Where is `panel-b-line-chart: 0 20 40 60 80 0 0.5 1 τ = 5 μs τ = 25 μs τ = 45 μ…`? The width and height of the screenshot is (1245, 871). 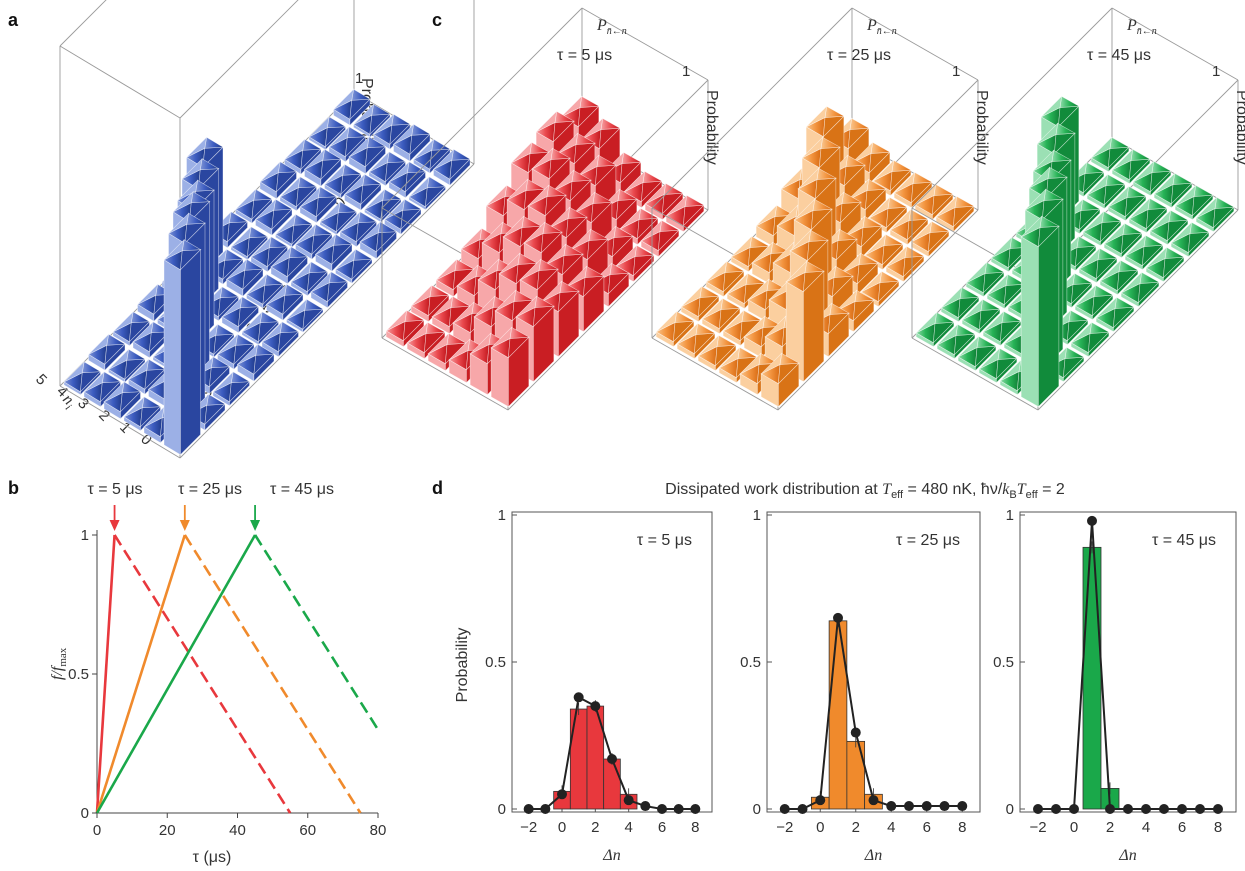
panel-b-line-chart: 0 20 40 60 80 0 0.5 1 τ = 5 μs τ = 25 μs τ = 45 μ… is located at coordinates (217, 673).